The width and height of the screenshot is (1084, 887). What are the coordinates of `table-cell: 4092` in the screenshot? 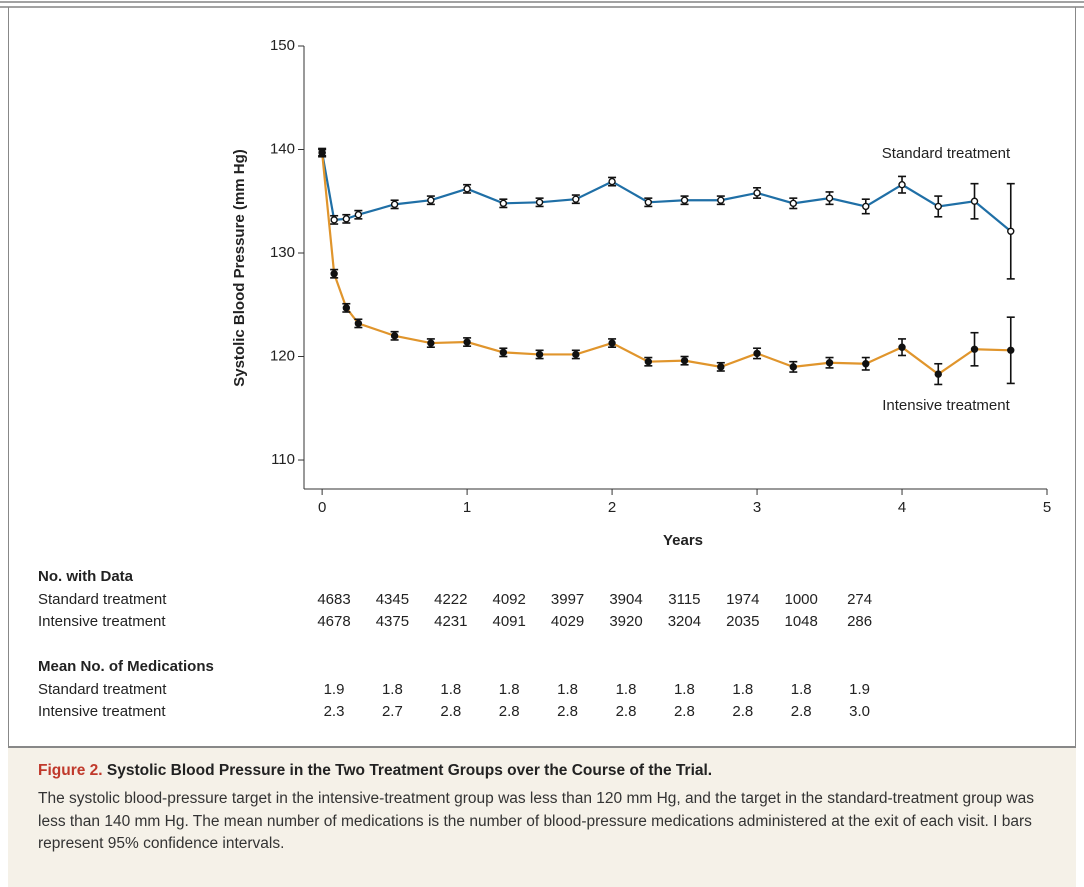 It's located at (509, 599).